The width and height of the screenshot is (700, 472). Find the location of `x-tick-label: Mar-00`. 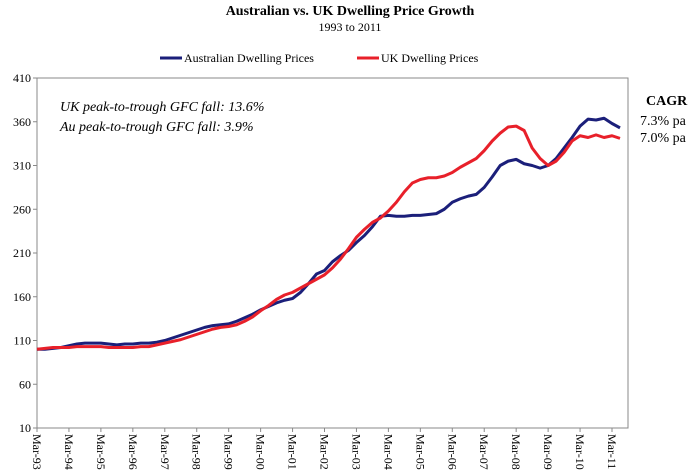

x-tick-label: Mar-00 is located at coordinates (261, 452).